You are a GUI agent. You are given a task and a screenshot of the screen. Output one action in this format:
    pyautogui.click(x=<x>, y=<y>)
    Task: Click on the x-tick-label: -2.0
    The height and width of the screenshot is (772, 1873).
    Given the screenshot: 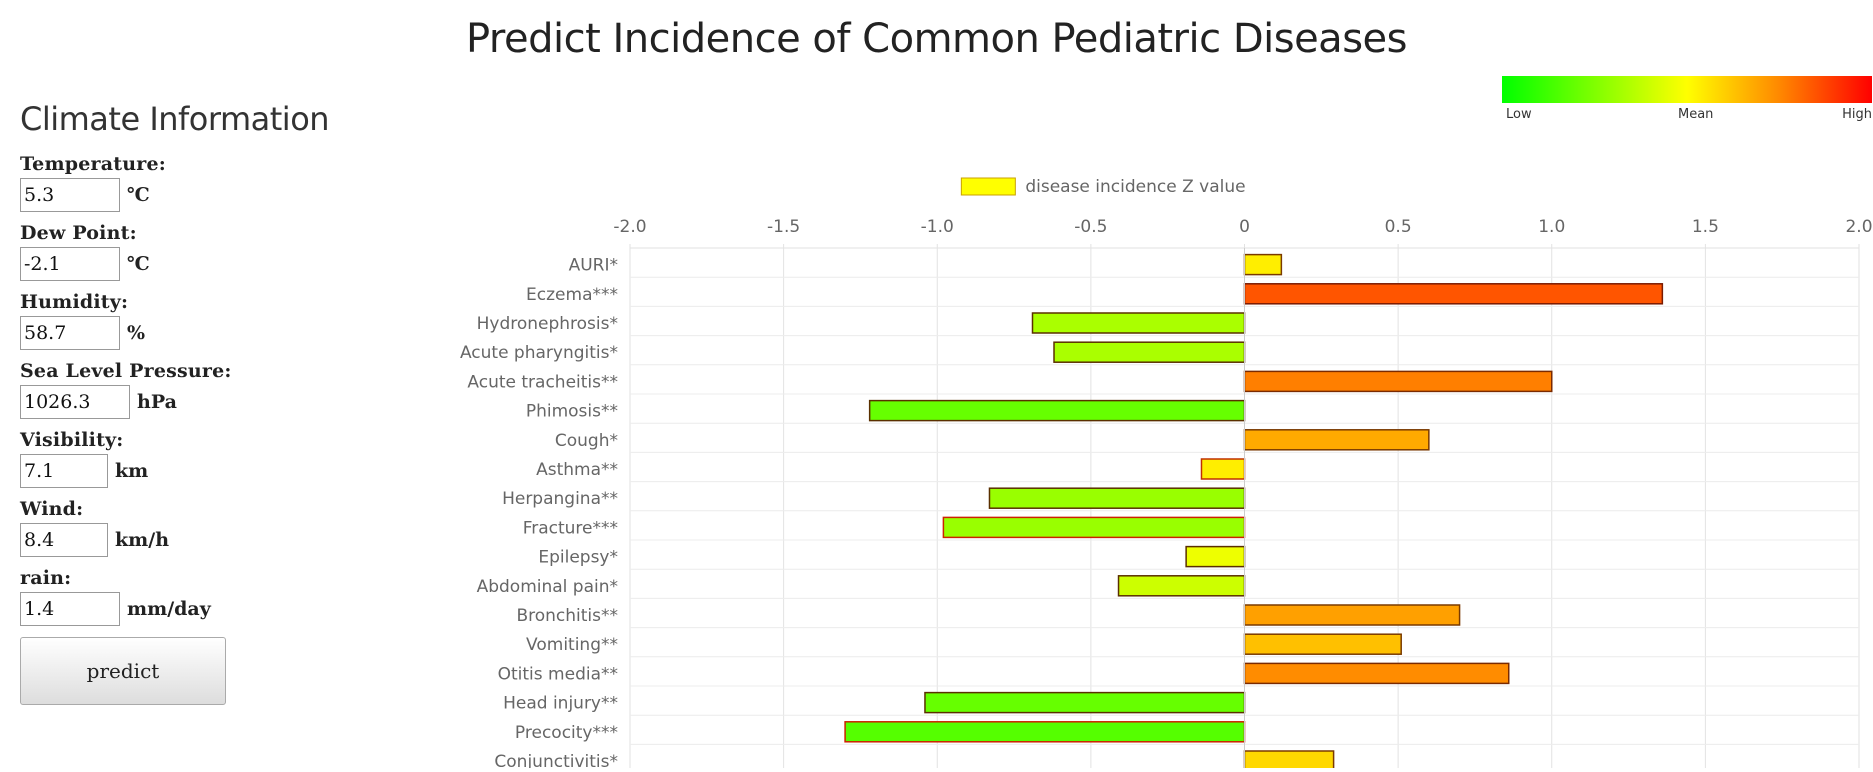 What is the action you would take?
    pyautogui.click(x=629, y=227)
    